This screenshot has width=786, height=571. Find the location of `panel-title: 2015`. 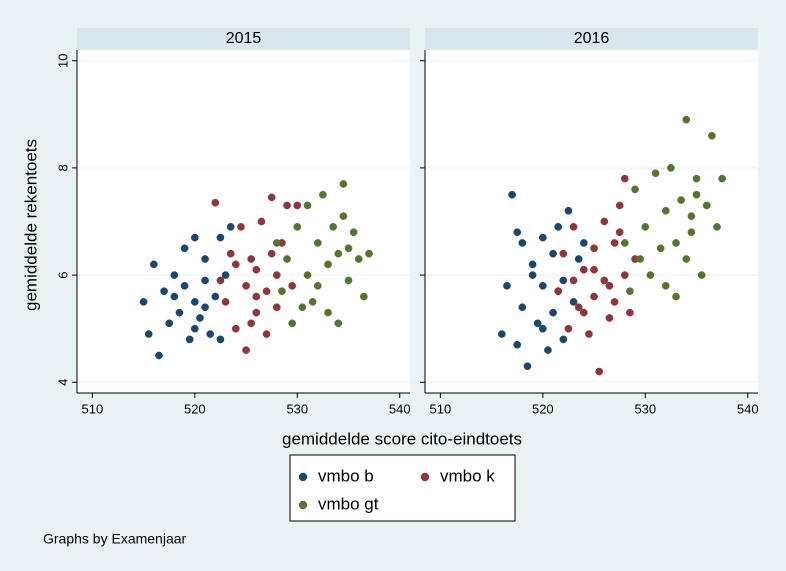

panel-title: 2015 is located at coordinates (244, 38).